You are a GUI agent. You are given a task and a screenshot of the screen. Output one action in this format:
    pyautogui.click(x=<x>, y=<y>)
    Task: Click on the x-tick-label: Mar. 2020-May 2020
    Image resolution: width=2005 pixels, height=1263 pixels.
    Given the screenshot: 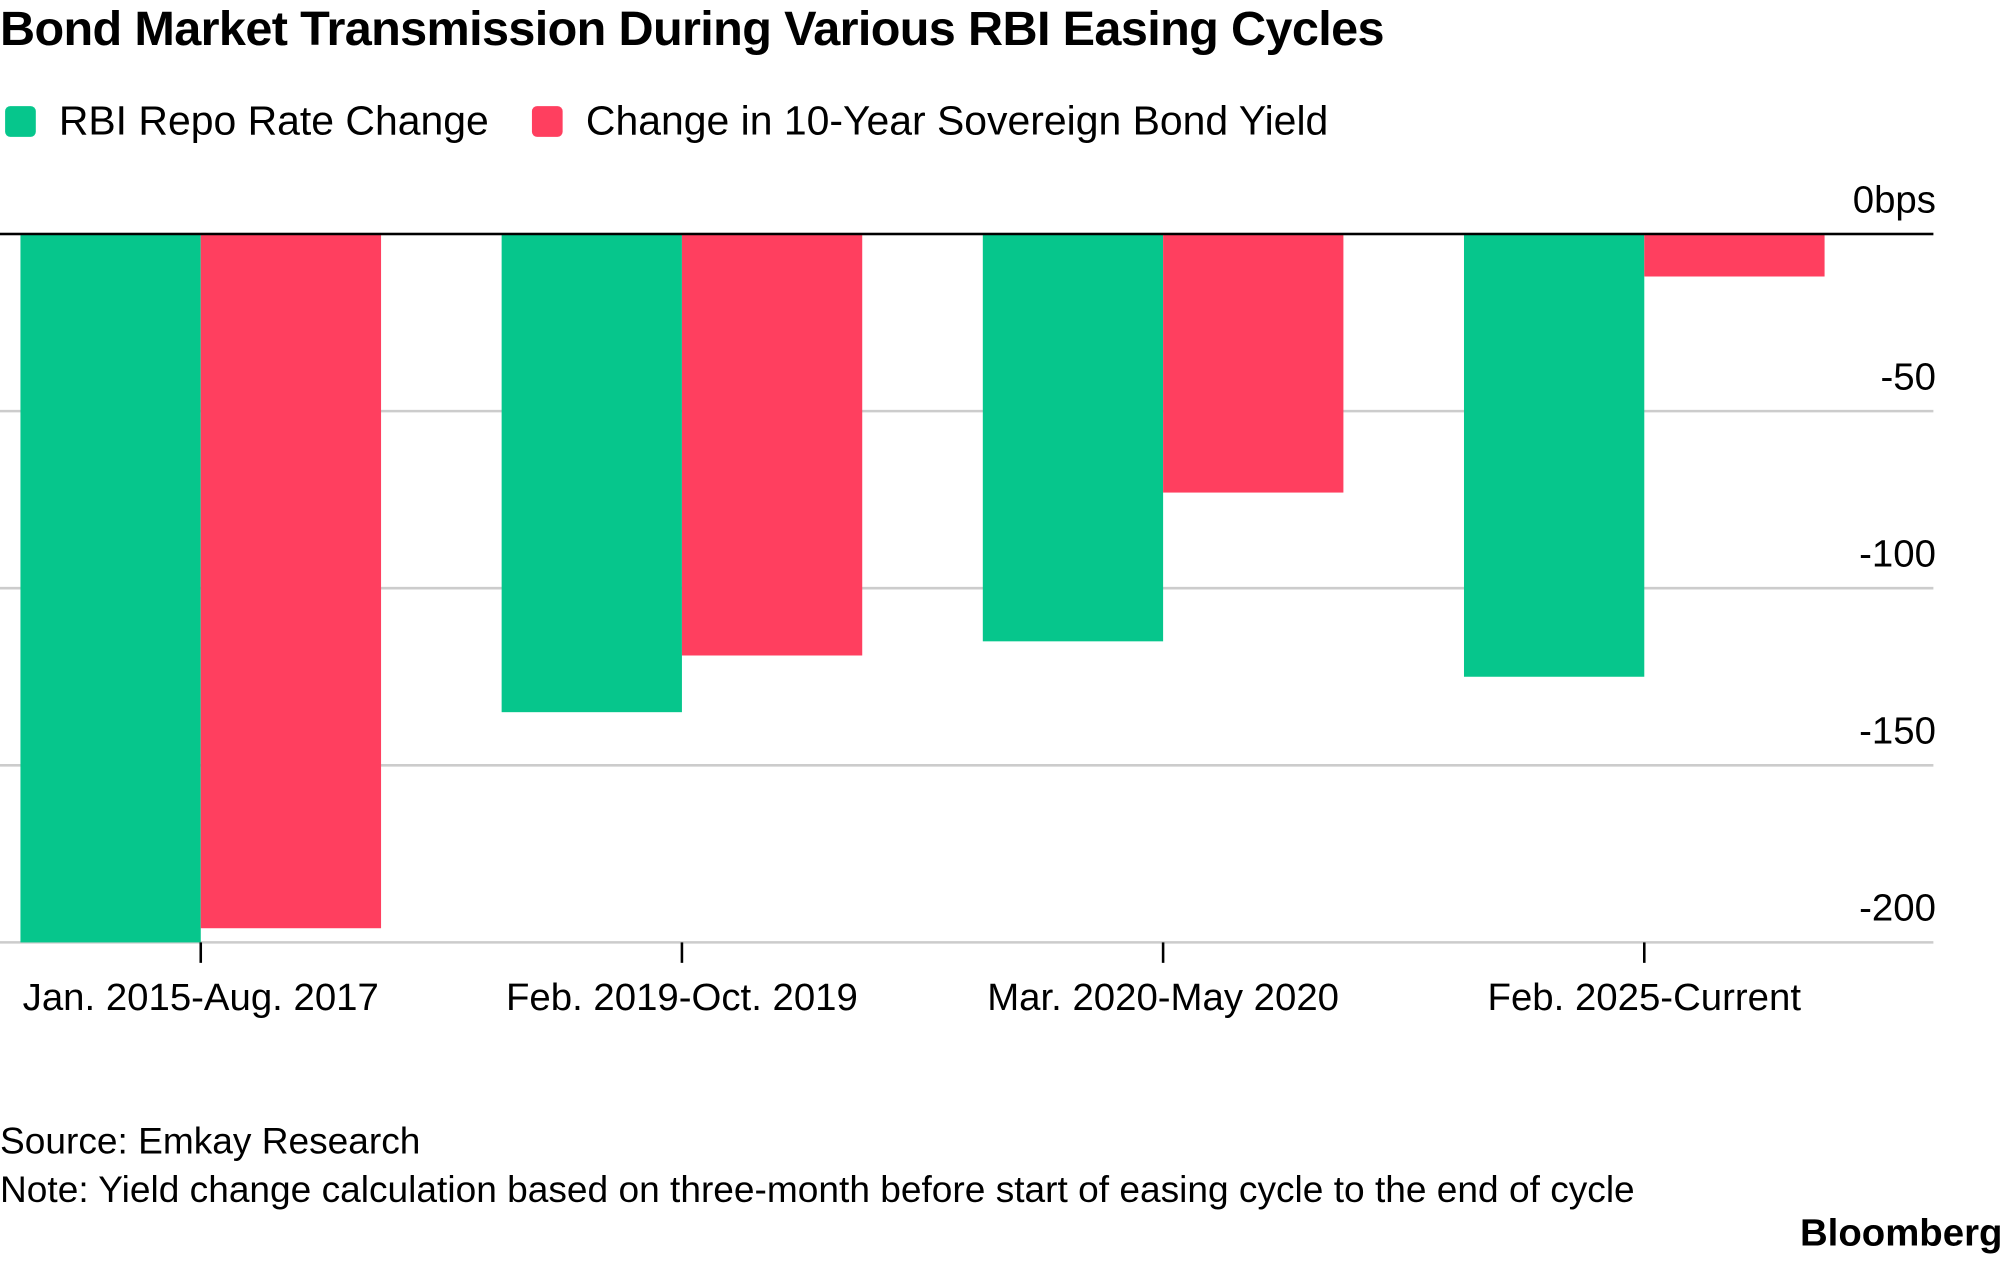 What is the action you would take?
    pyautogui.click(x=1163, y=997)
    